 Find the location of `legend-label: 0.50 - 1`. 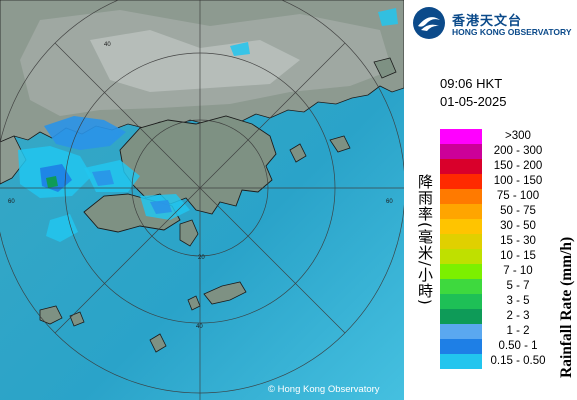

legend-label: 0.50 - 1 is located at coordinates (518, 346).